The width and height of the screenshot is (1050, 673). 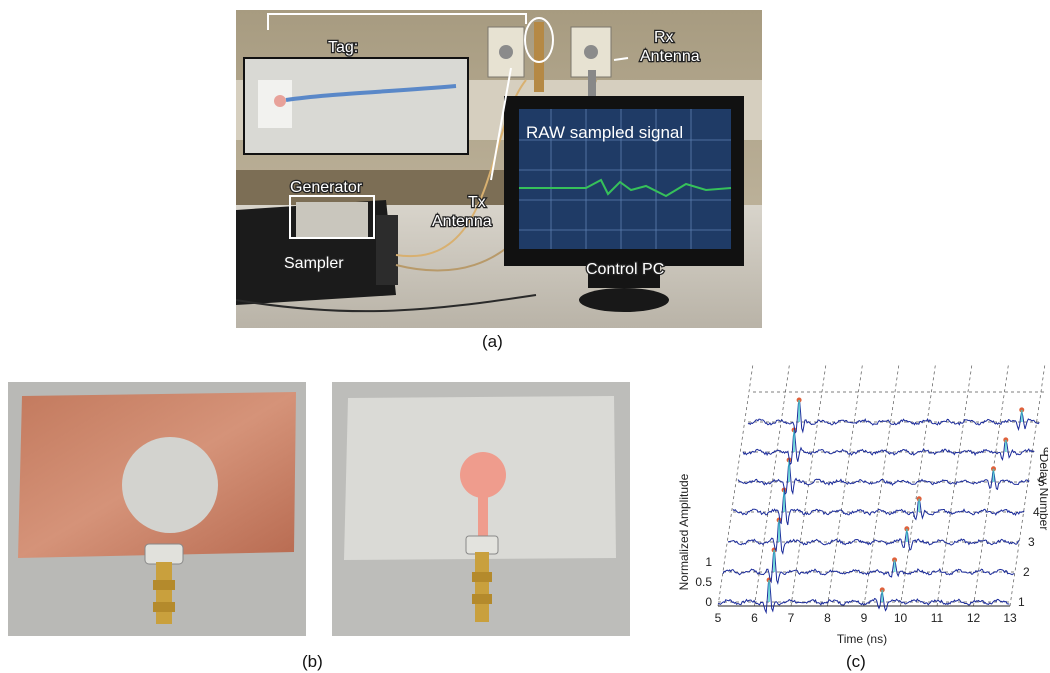 I want to click on x-axis-label: Time (ns), so click(x=862, y=639).